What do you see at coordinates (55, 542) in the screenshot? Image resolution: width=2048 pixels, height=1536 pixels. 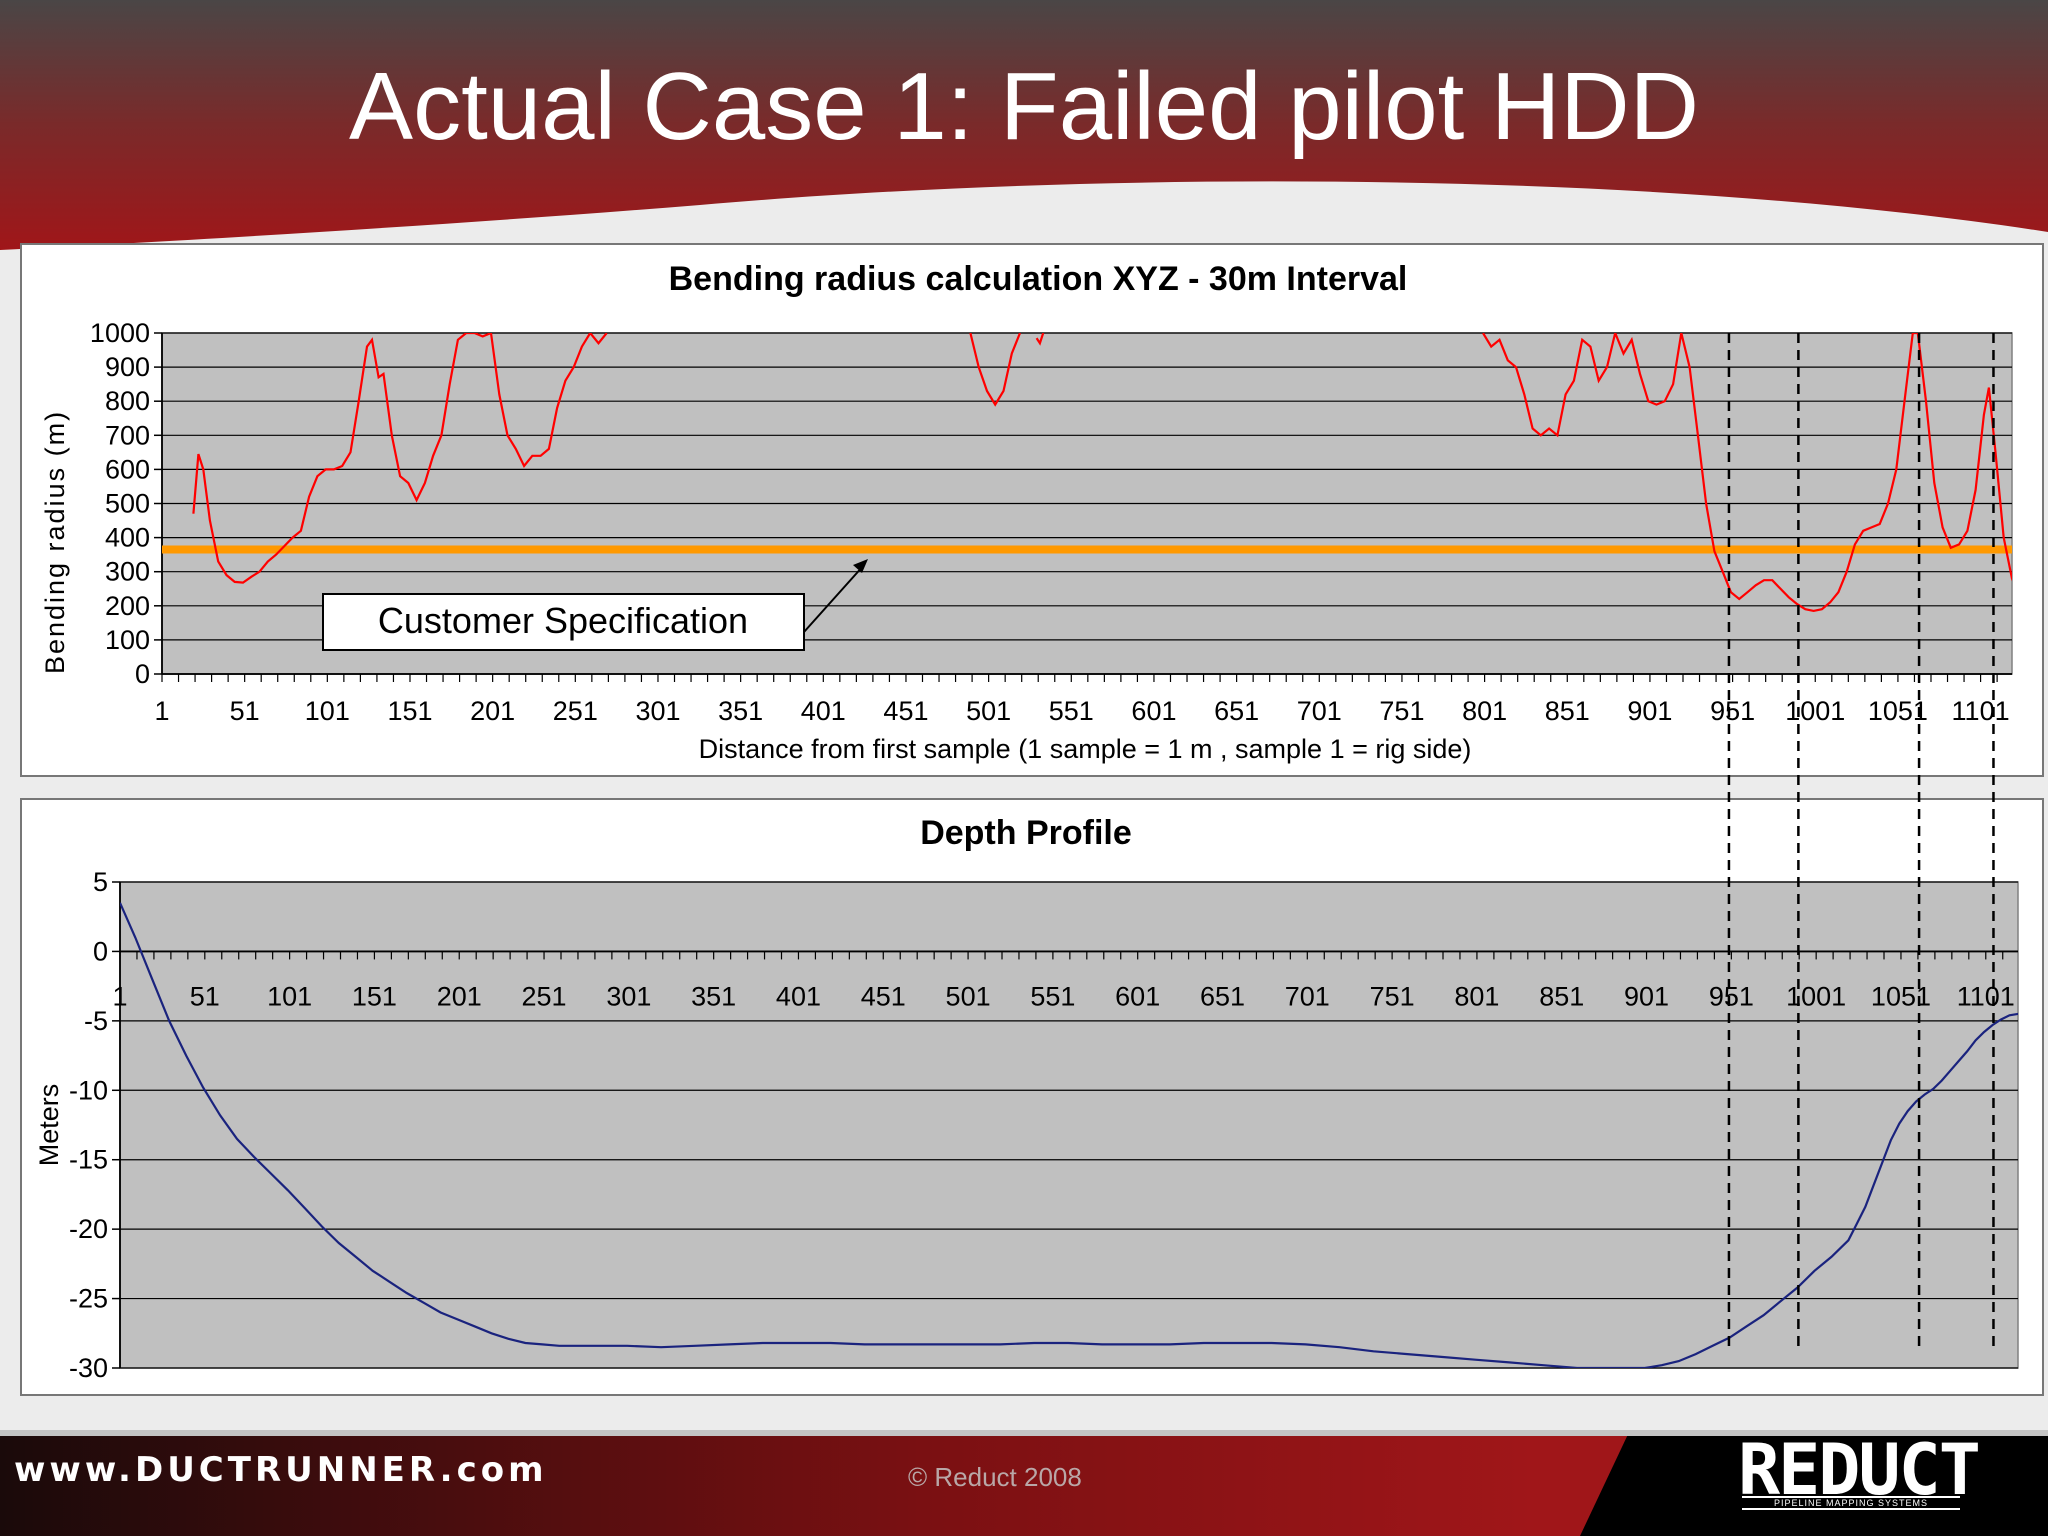 I see `bending-y-axis-label: Bending radius (m)` at bounding box center [55, 542].